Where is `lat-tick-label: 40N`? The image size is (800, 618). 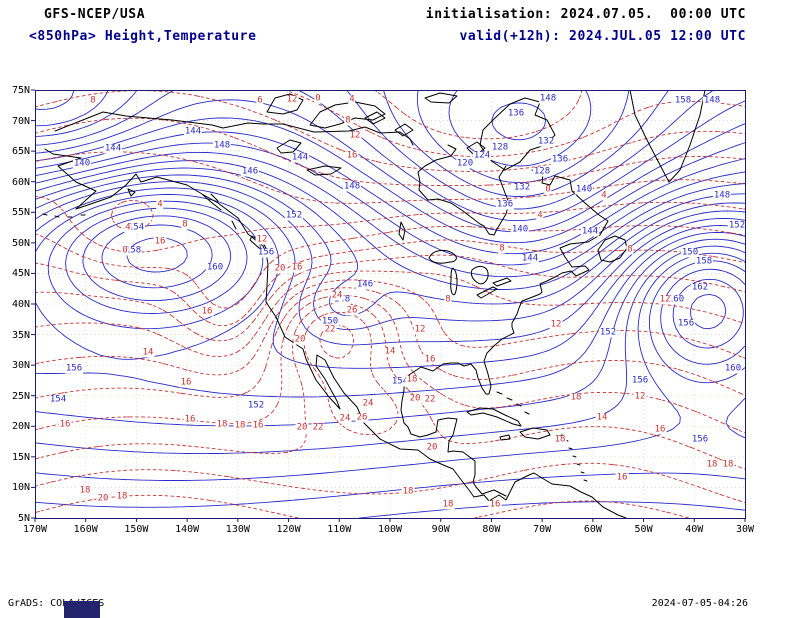 lat-tick-label: 40N is located at coordinates (20, 304).